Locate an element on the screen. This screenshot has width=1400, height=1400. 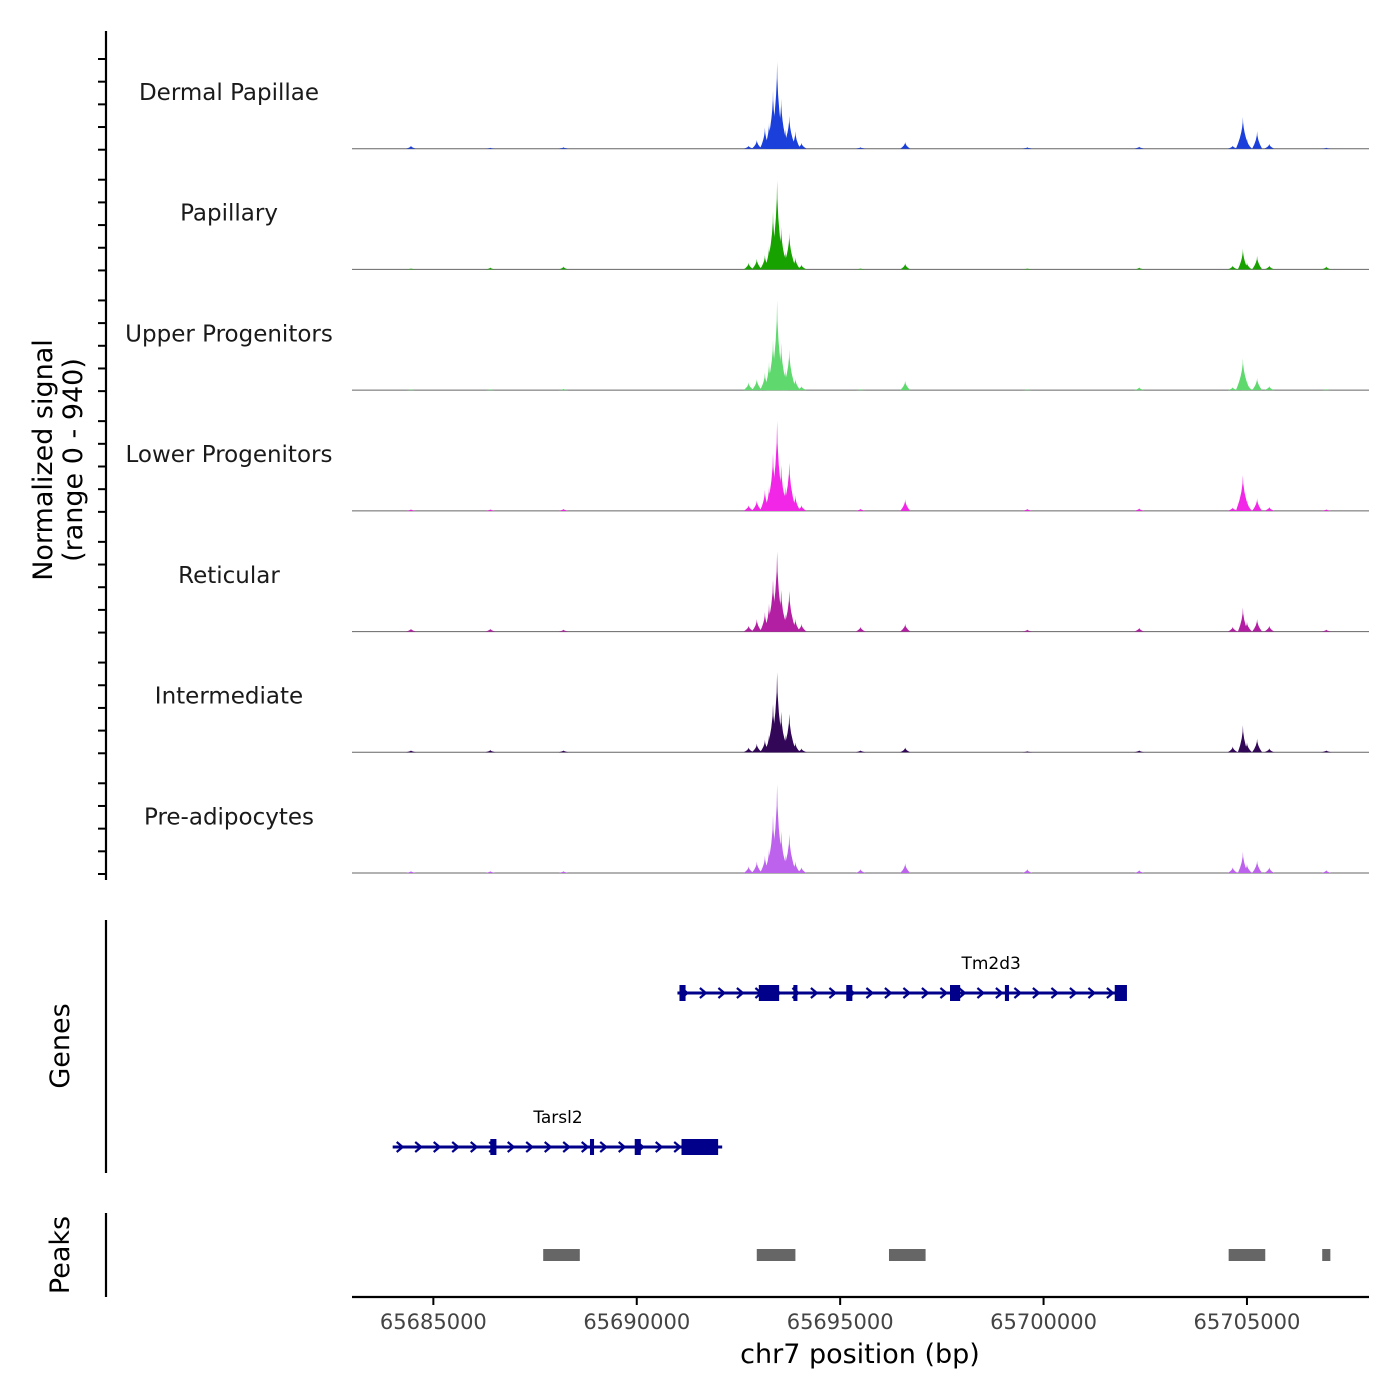
gene-name-label: Tm2d3 is located at coordinates (990, 964).